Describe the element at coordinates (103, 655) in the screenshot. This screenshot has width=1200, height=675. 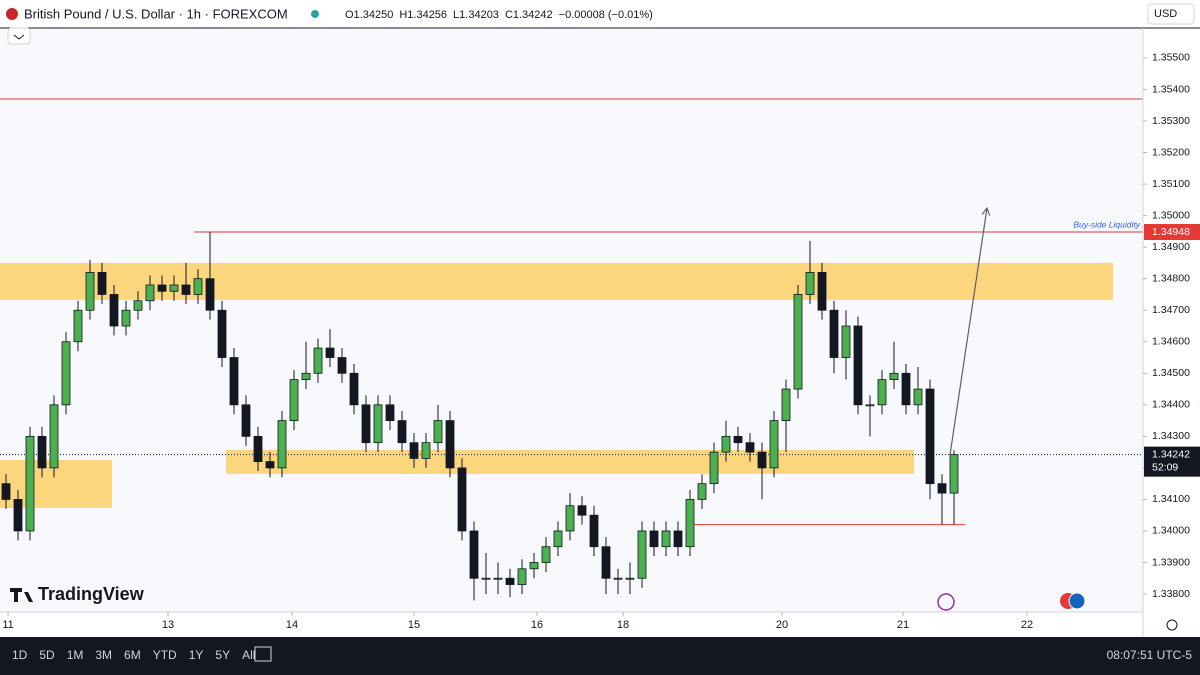
I see `range-button: 3M` at that location.